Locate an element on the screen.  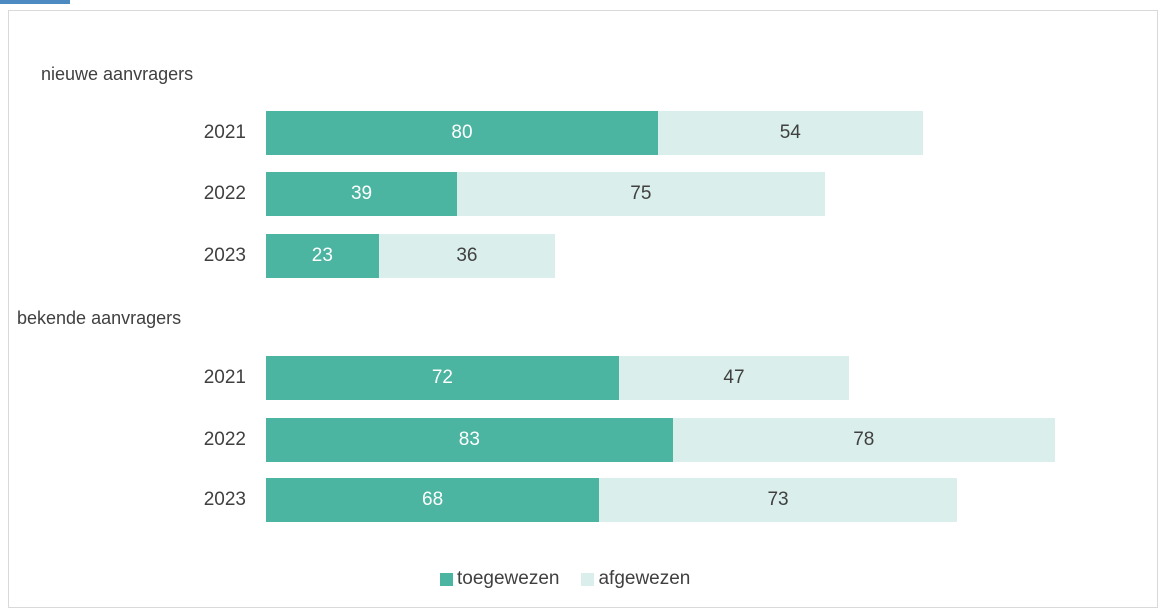
data-label-afgewezen: 36 is located at coordinates (467, 255).